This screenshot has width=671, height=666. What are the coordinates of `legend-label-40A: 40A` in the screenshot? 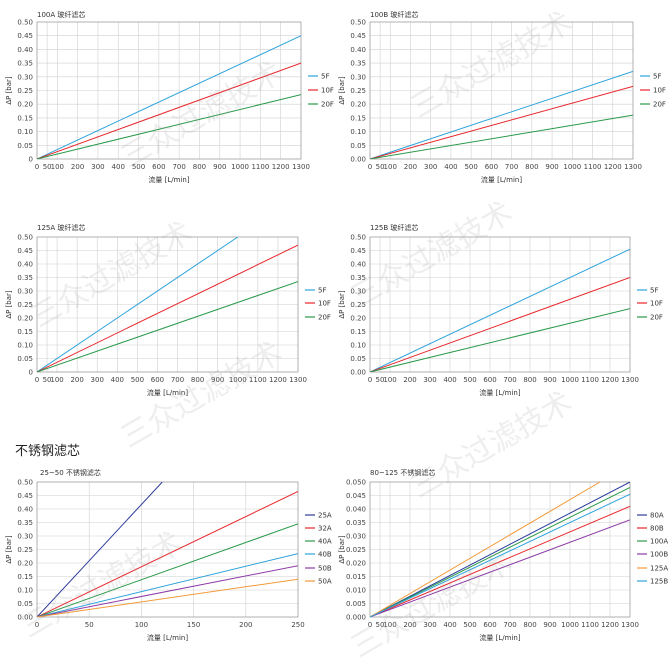 It's located at (325, 542).